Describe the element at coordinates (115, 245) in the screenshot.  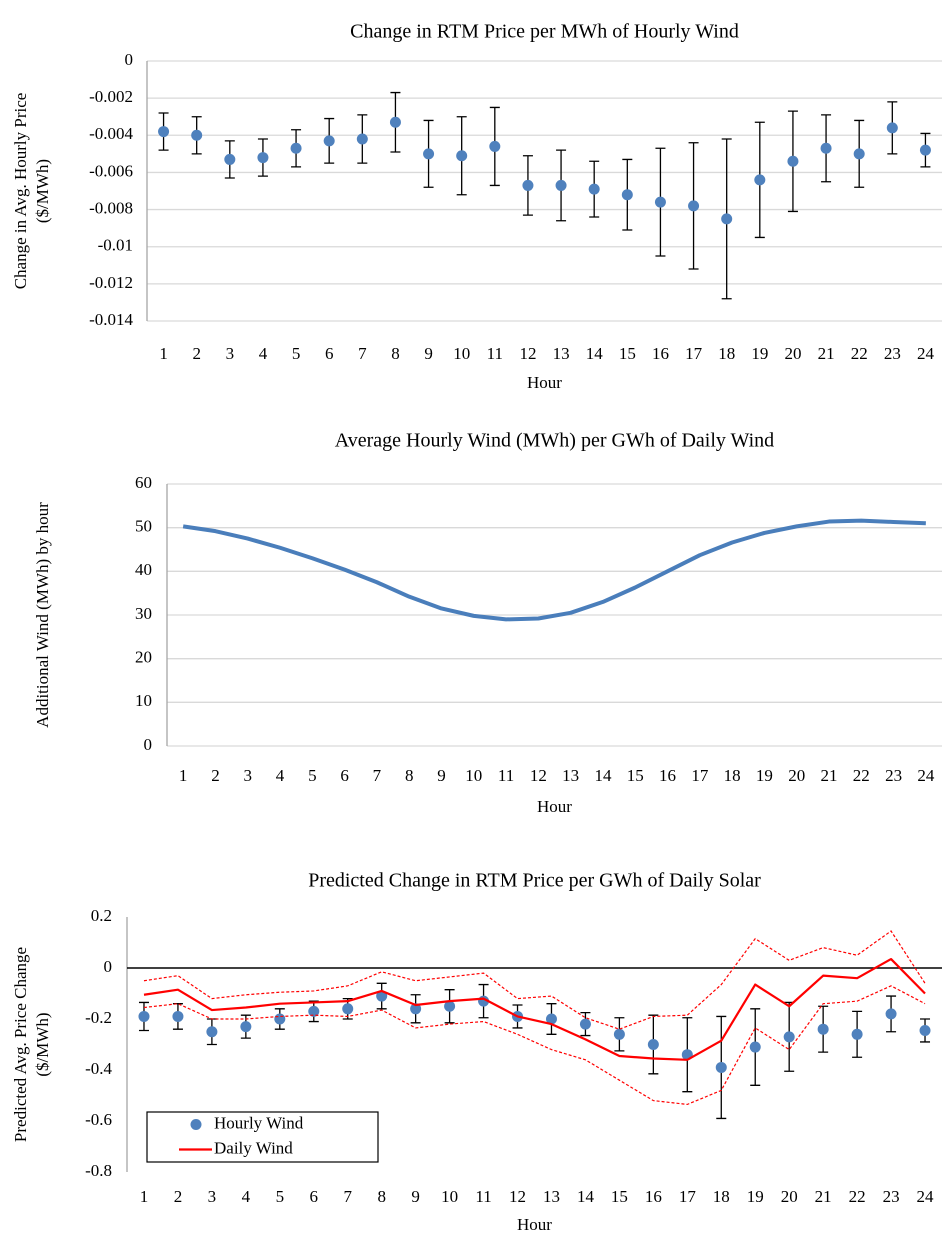
I see `y-tick-label: -0.01` at that location.